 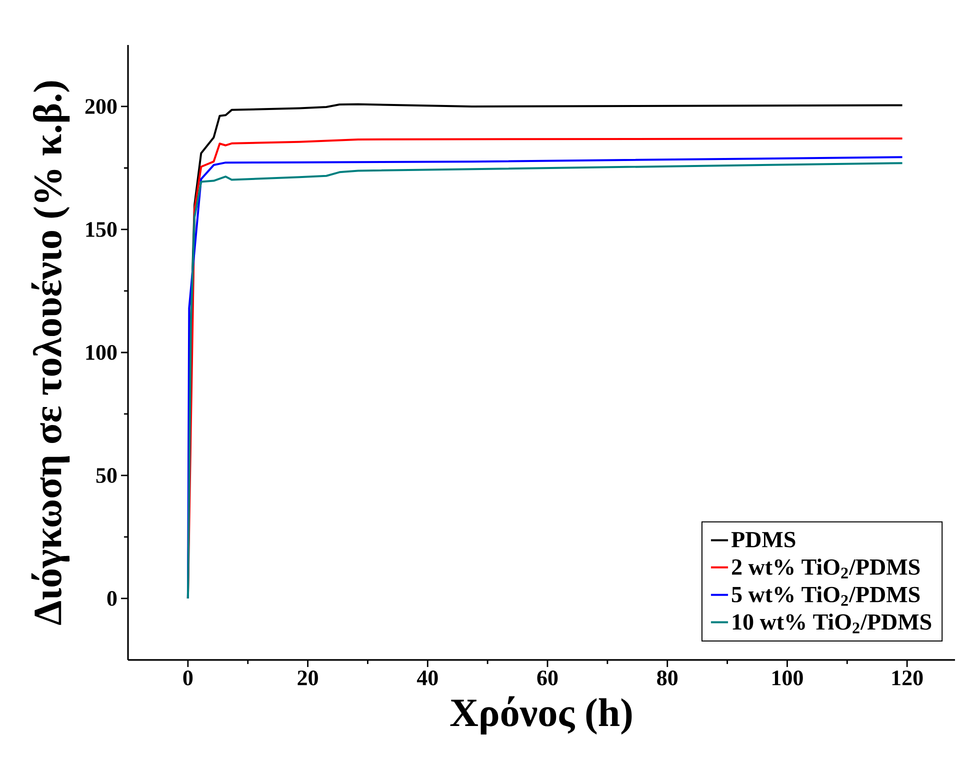 What do you see at coordinates (667, 678) in the screenshot?
I see `x-tick-label: 80` at bounding box center [667, 678].